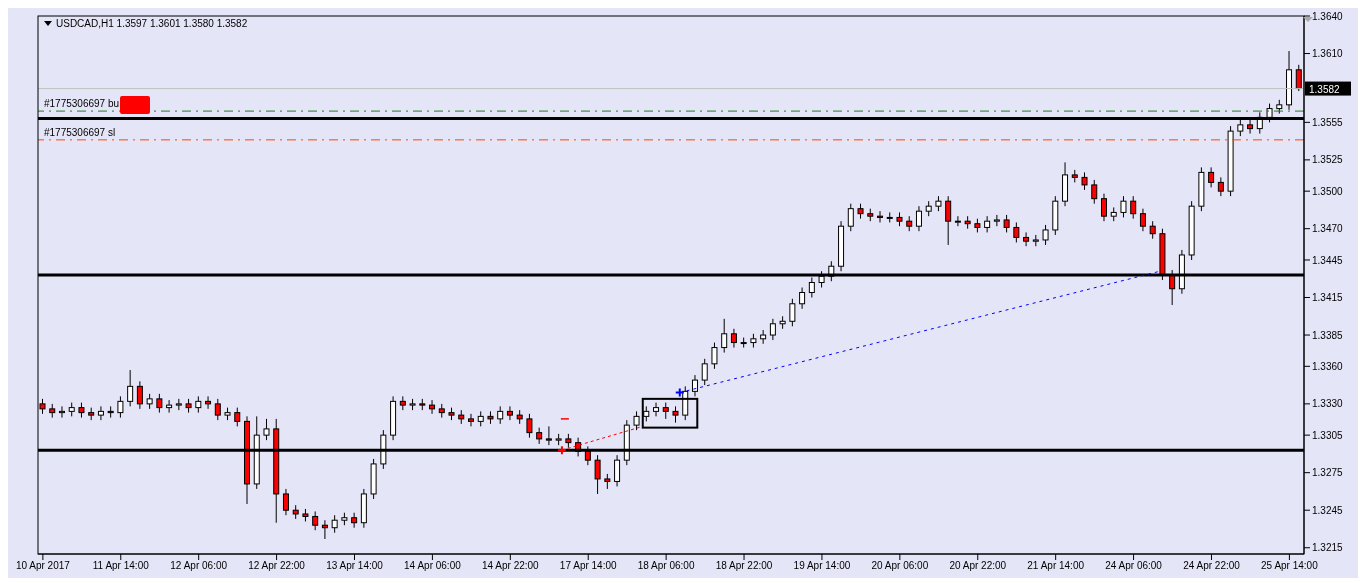 Image resolution: width=1364 pixels, height=583 pixels. Describe the element at coordinates (1328, 191) in the screenshot. I see `y-tick-label: 1.3500` at that location.